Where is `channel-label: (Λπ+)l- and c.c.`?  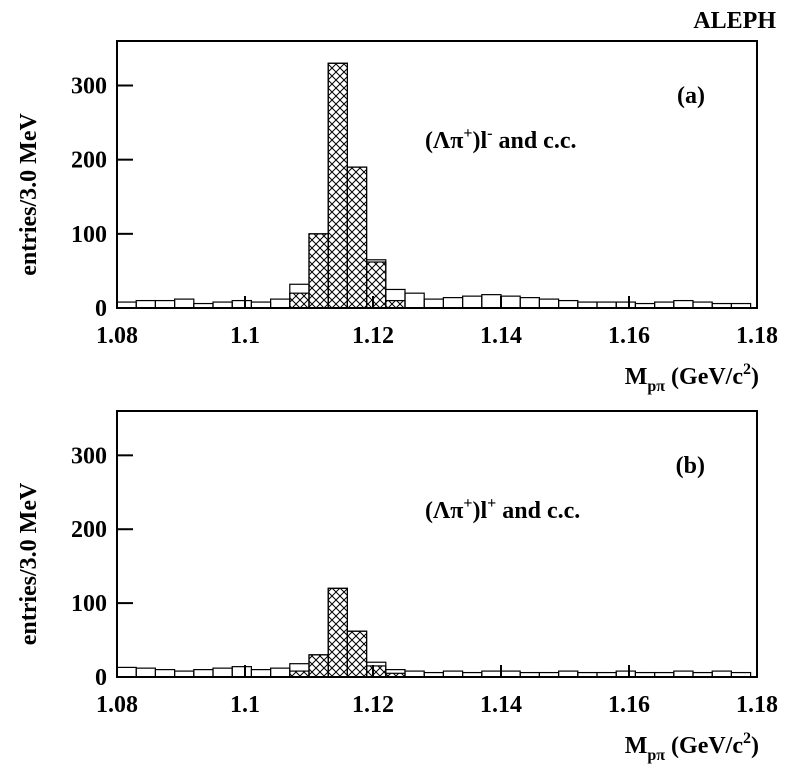
channel-label: (Λπ+)l- and c.c. is located at coordinates (500, 139).